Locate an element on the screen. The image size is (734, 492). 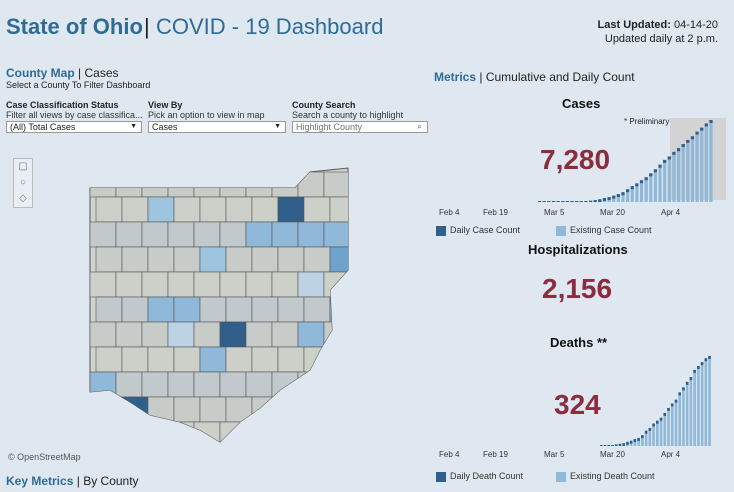
lasso-select-icon: ◇ is located at coordinates (23, 198).